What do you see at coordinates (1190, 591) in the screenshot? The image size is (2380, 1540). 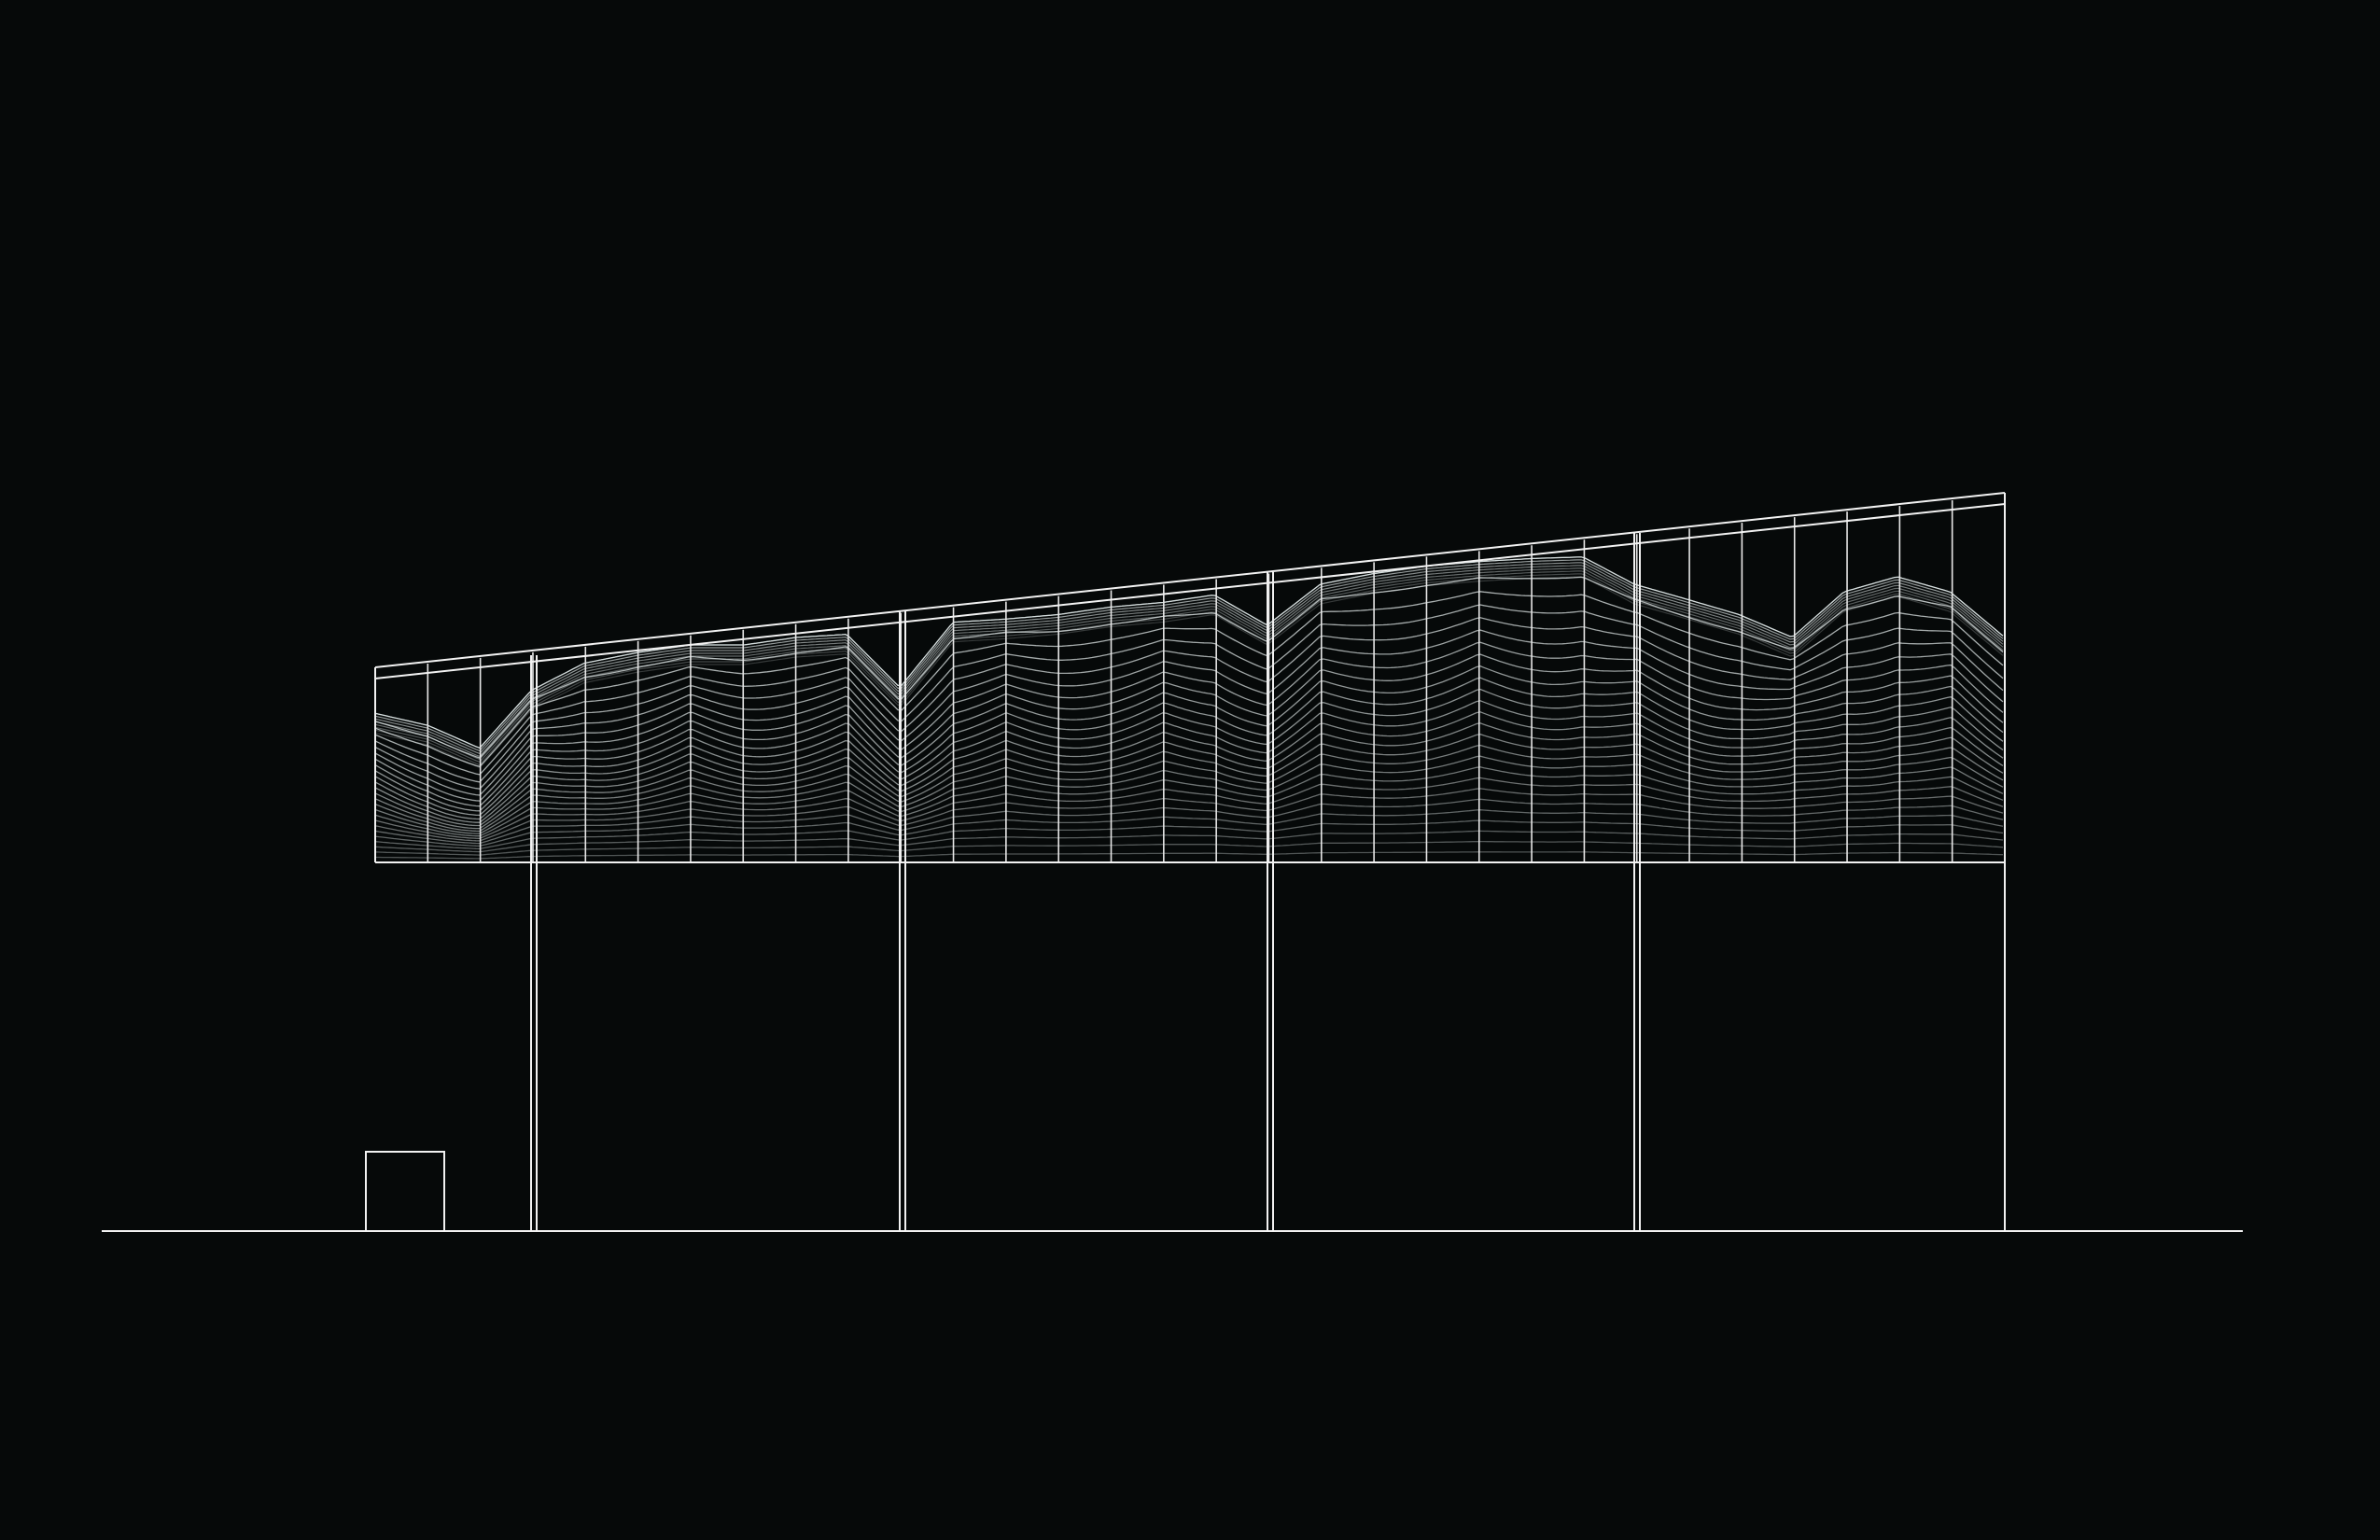 I see `roof-line-inner` at bounding box center [1190, 591].